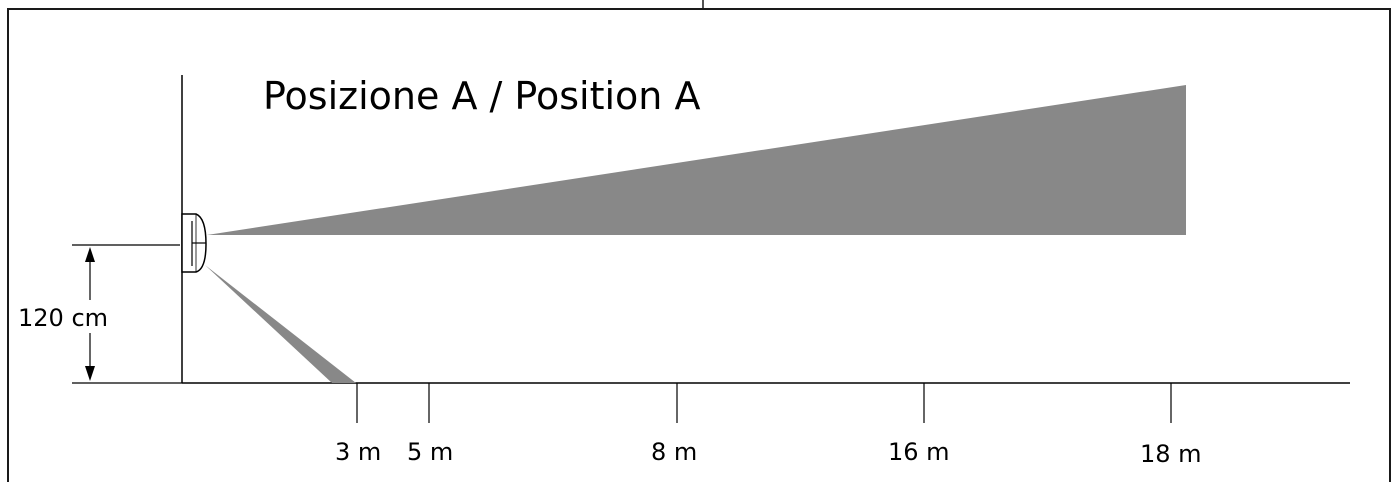 This screenshot has width=1399, height=482. Describe the element at coordinates (430, 452) in the screenshot. I see `distance-label-5m: 5 m` at that location.